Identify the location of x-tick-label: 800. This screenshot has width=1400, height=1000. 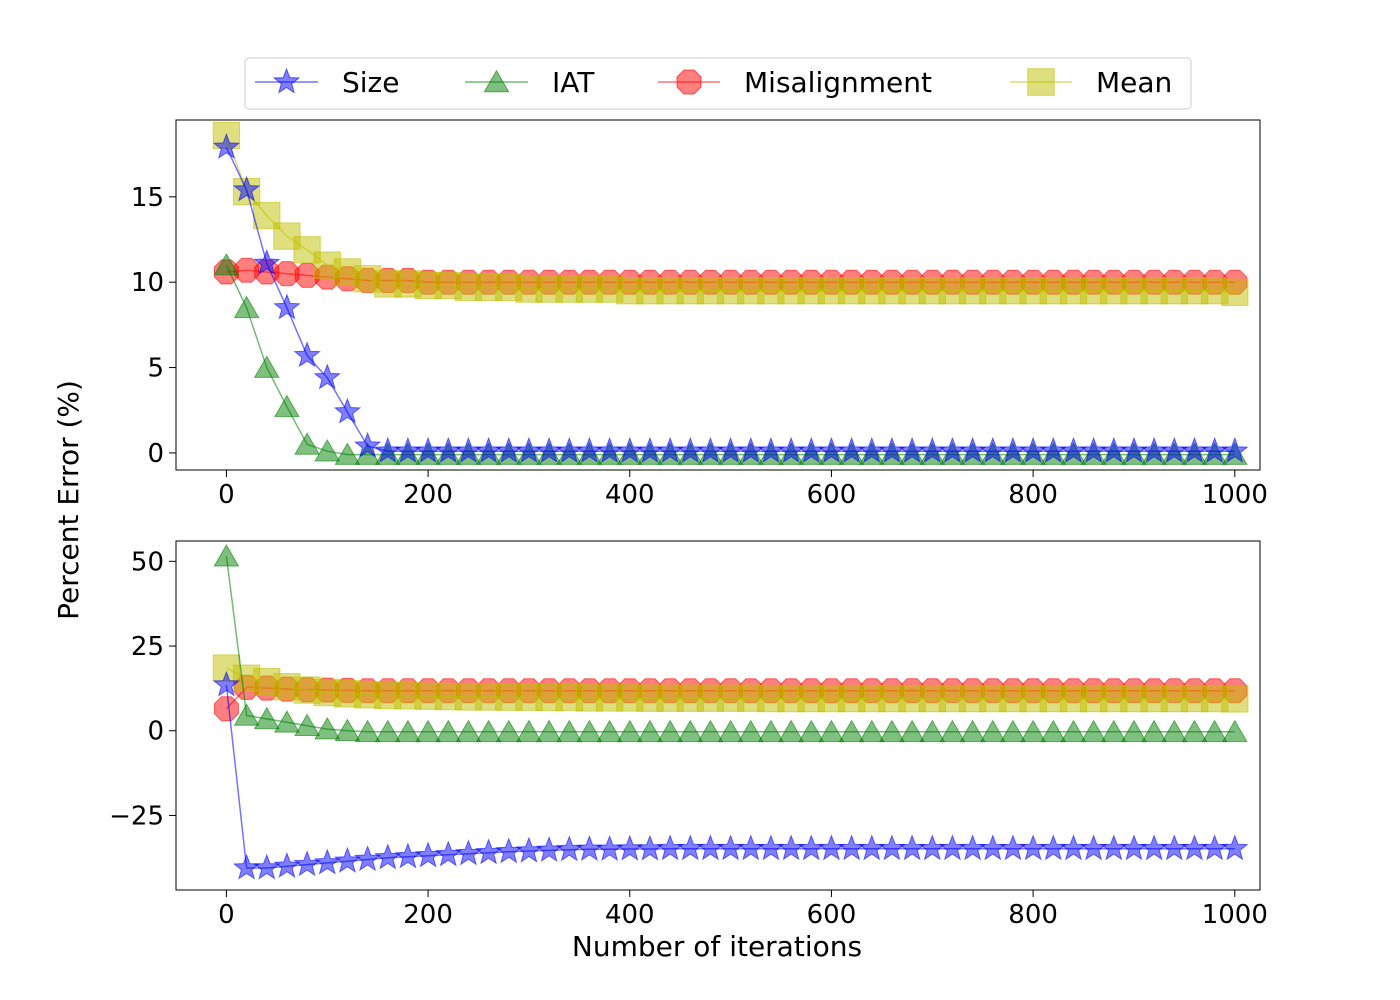
(1033, 915).